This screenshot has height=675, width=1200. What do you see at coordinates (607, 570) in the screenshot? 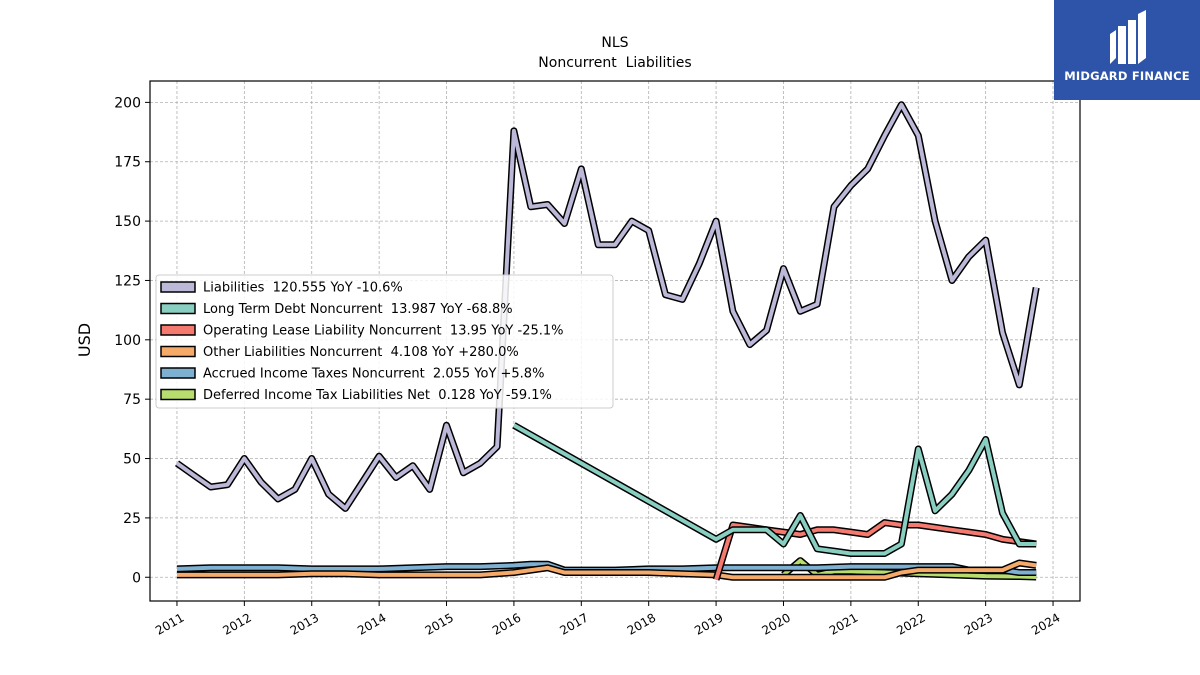
I see `series-line-other-liabilities-noncurrent` at bounding box center [607, 570].